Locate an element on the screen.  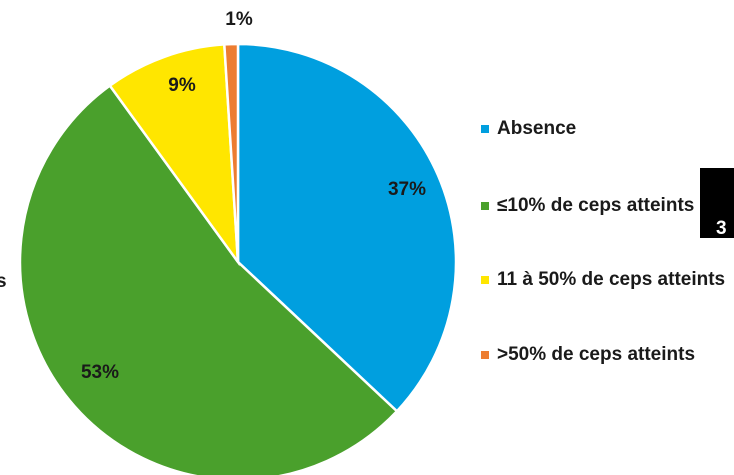
legend-label: ≤10% de ceps atteints is located at coordinates (596, 205).